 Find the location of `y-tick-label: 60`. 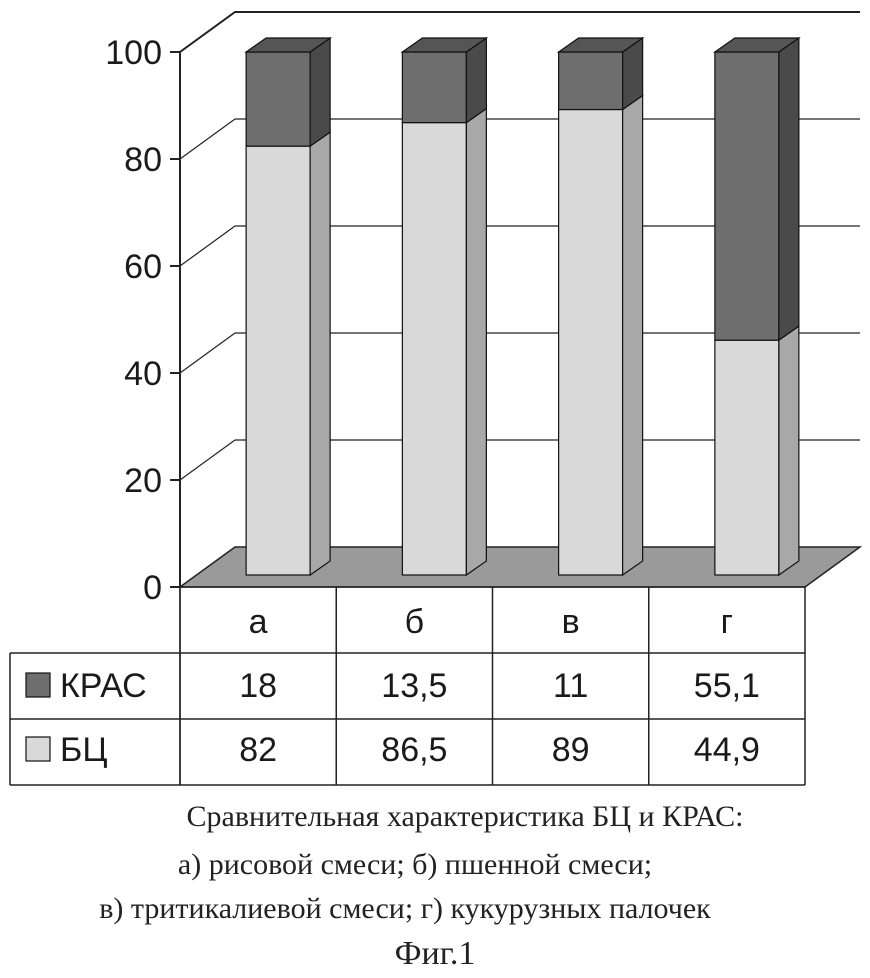

y-tick-label: 60 is located at coordinates (143, 267).